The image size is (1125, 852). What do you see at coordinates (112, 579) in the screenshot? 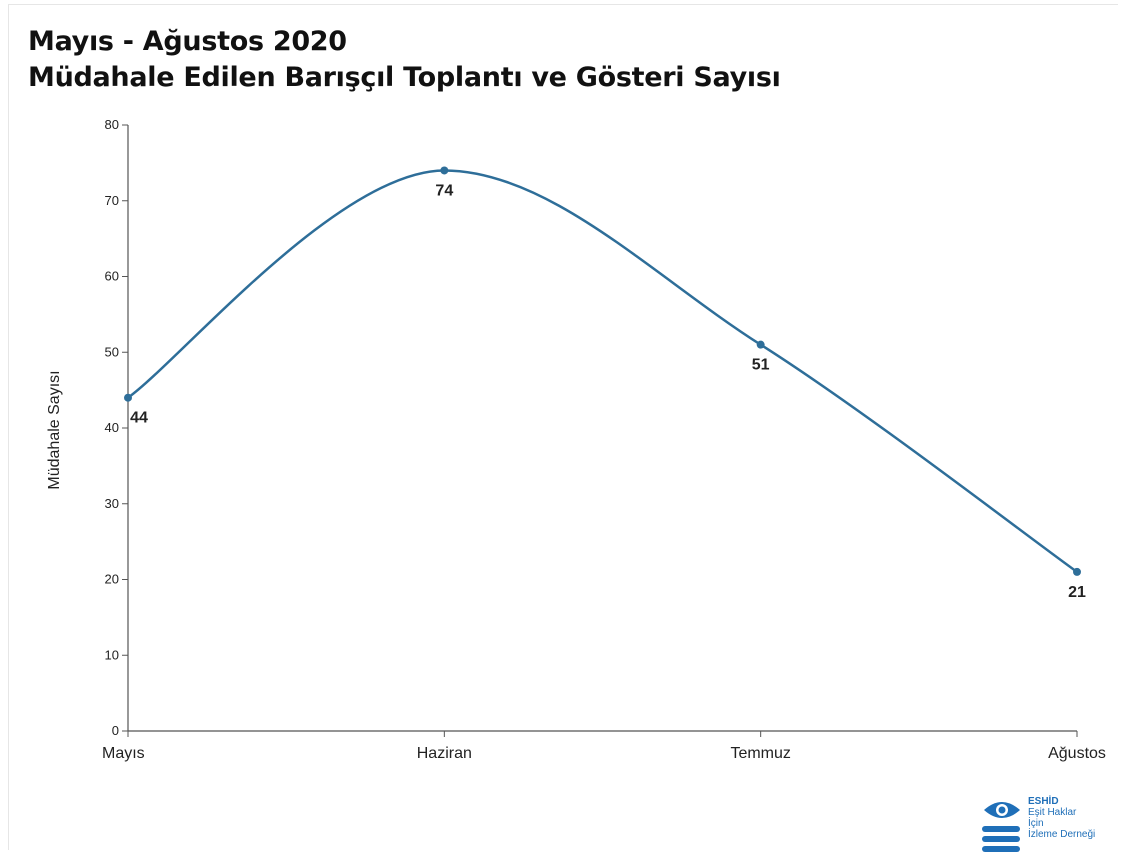
I see `y-tick-label: 20` at bounding box center [112, 579].